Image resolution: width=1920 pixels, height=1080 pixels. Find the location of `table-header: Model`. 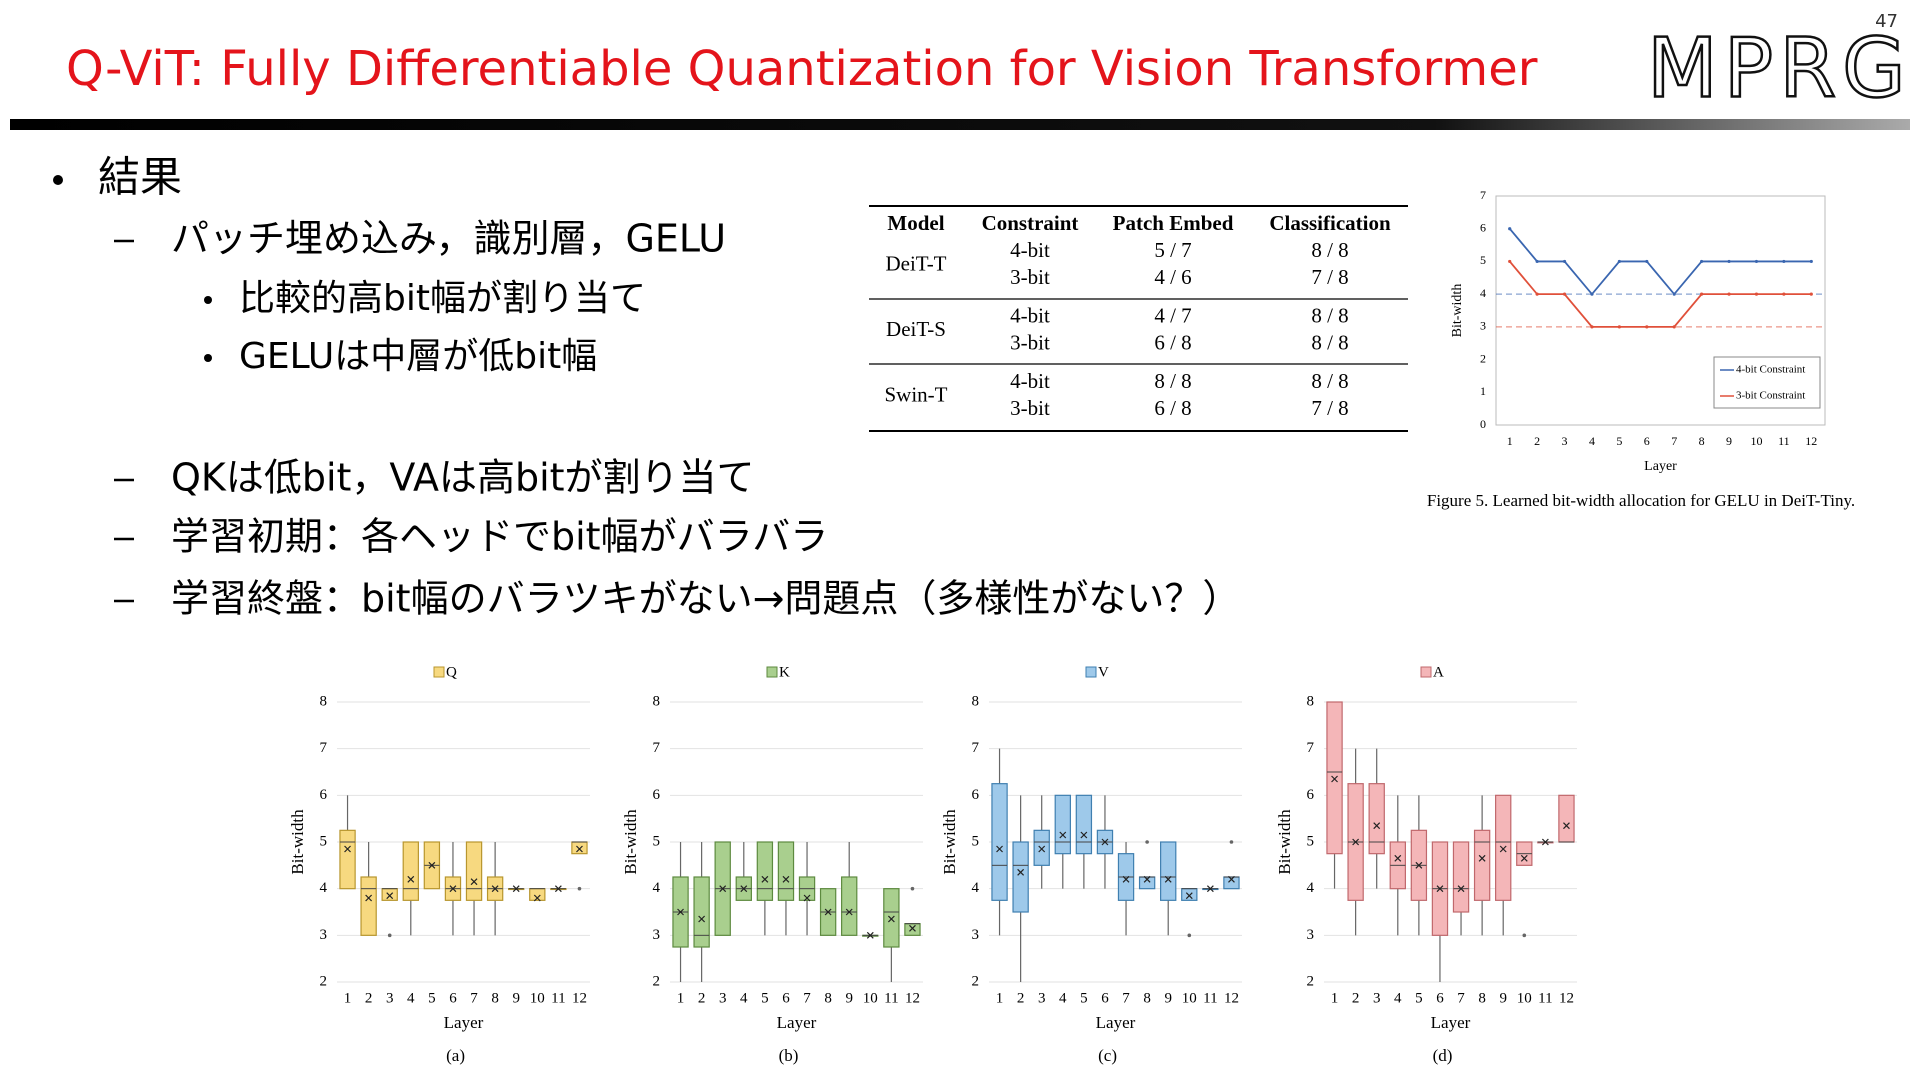

table-header: Model is located at coordinates (915, 223).